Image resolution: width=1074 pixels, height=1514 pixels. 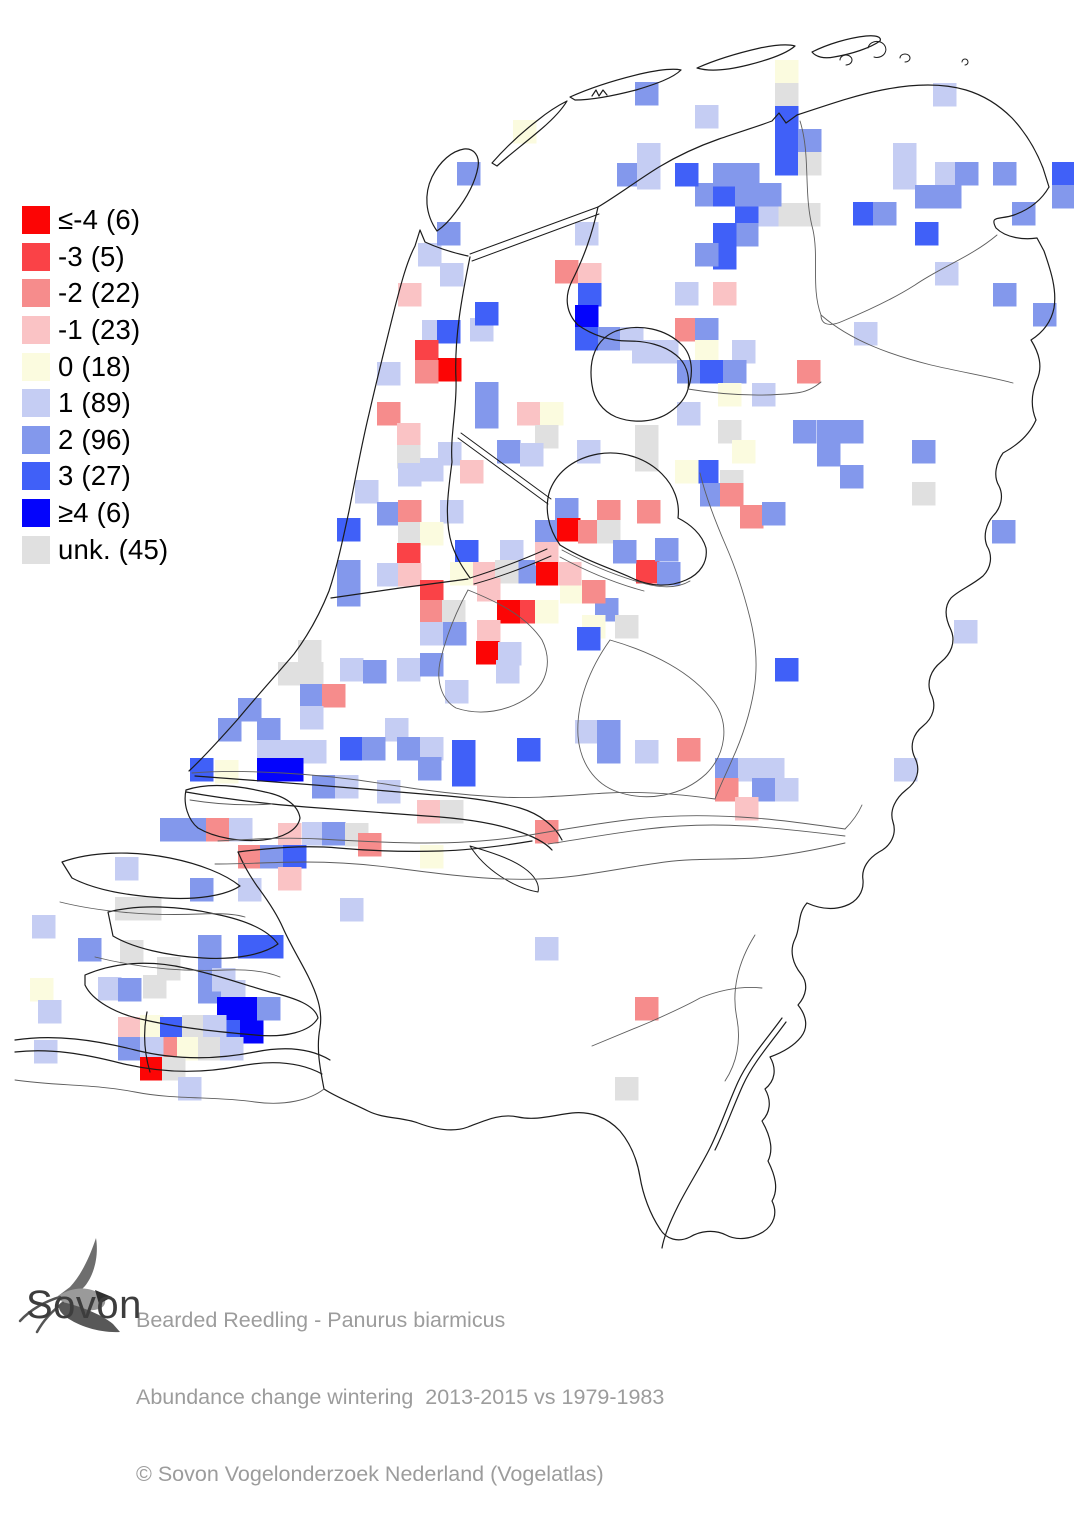 What do you see at coordinates (853, 817) in the screenshot?
I see `rhine-lobith` at bounding box center [853, 817].